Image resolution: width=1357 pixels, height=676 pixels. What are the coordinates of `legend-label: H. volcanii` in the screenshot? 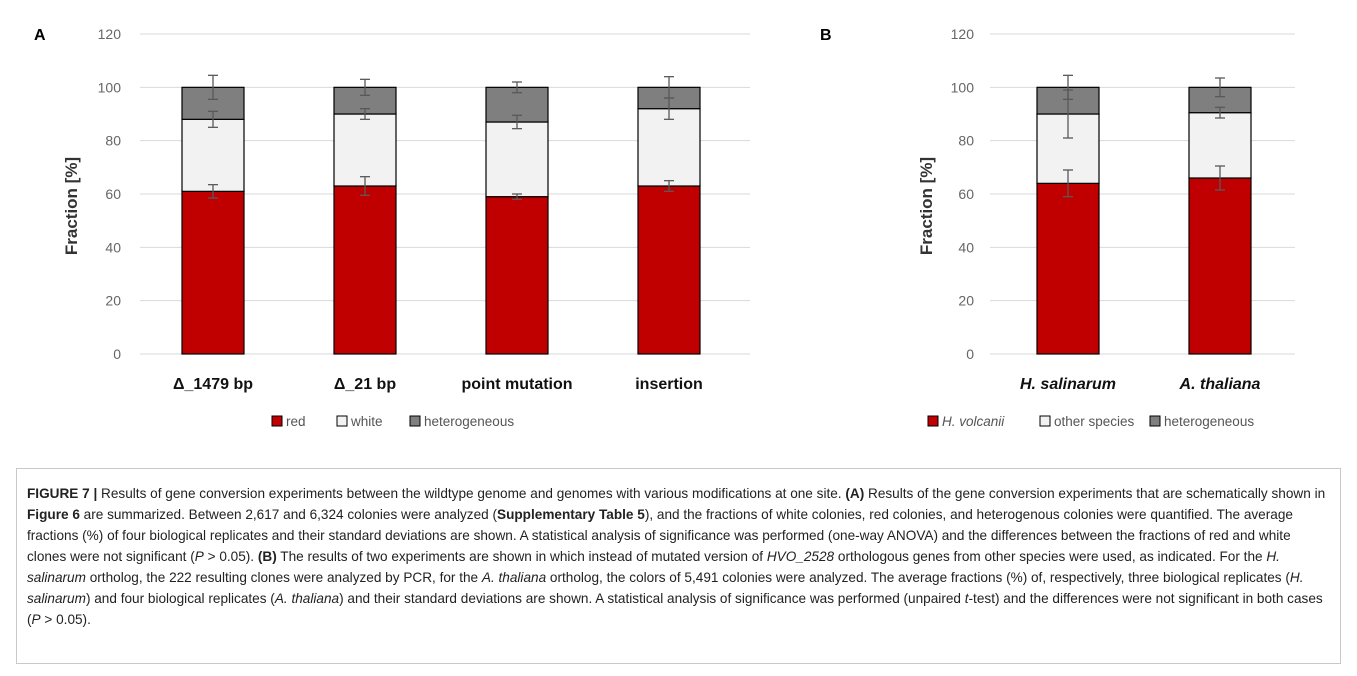 It's located at (973, 421).